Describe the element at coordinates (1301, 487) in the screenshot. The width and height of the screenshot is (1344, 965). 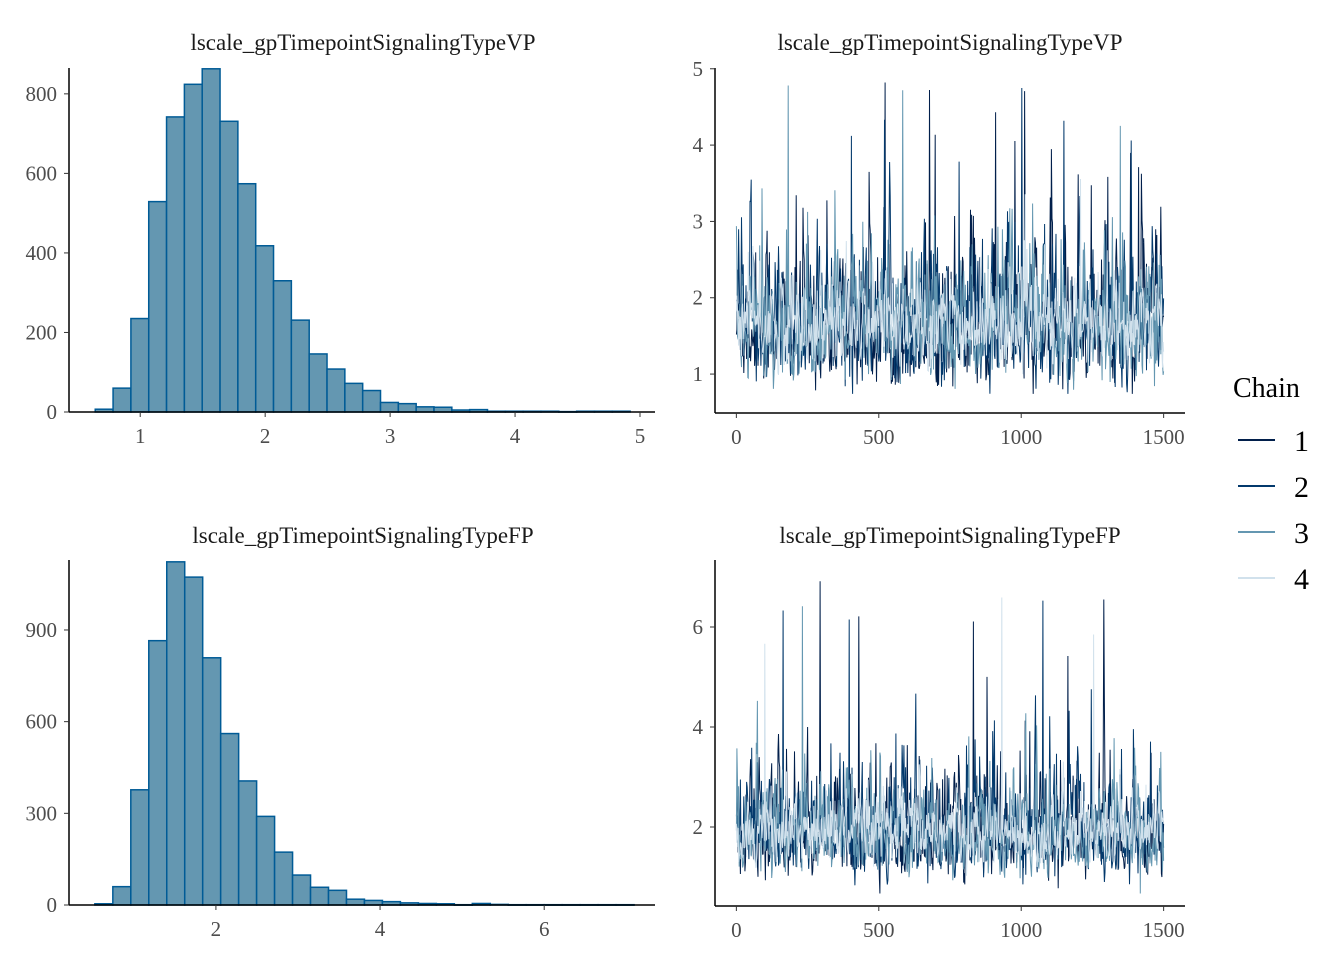
I see `legend-label: 2` at that location.